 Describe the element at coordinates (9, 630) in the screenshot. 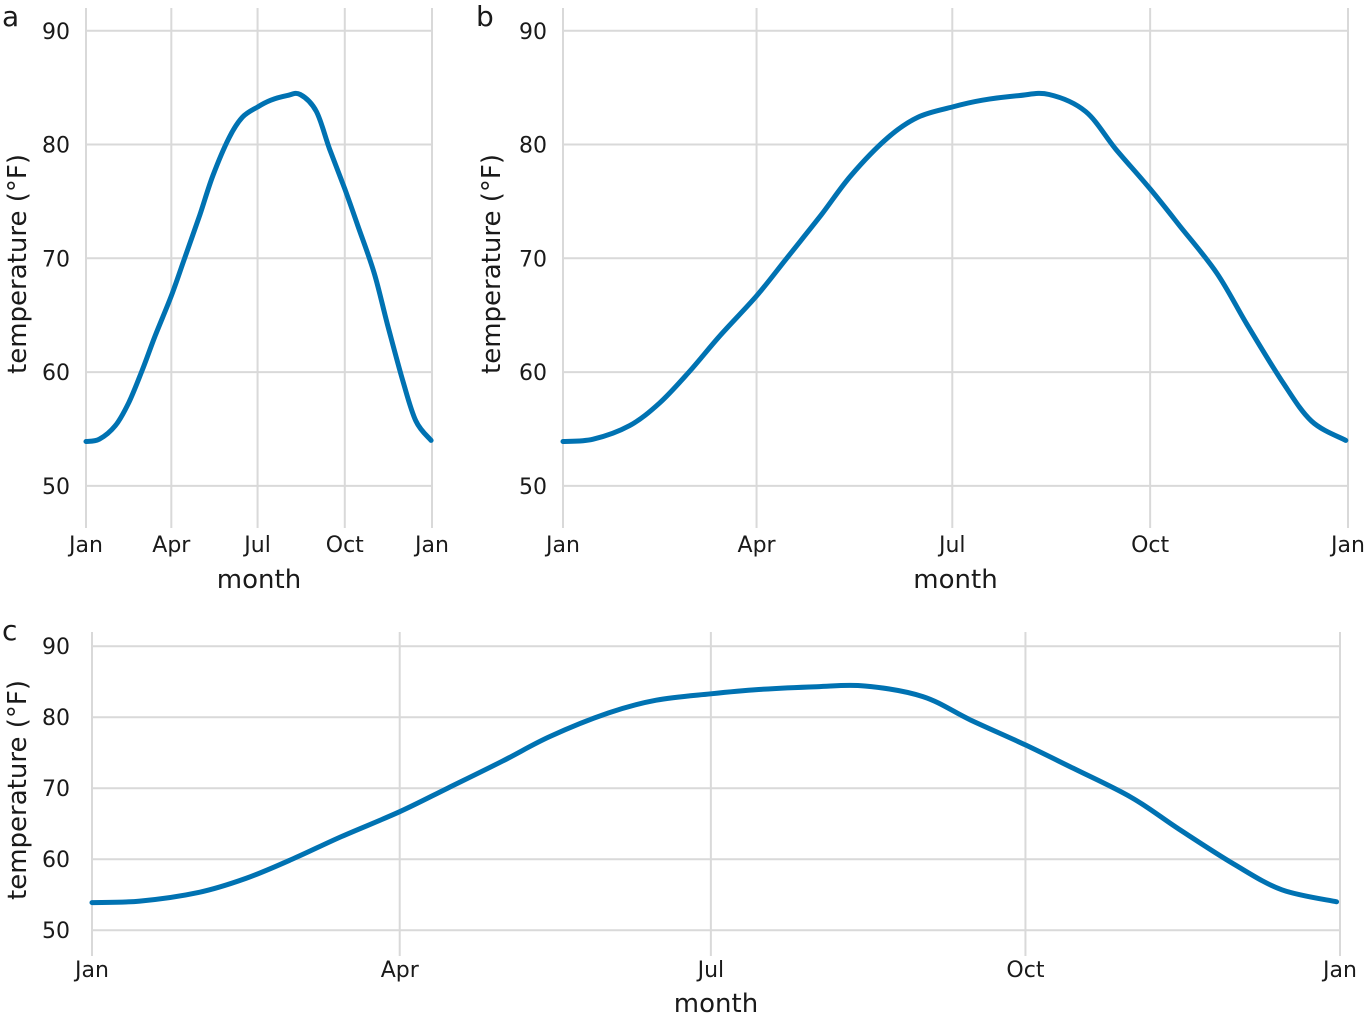

I see `panel-tag: c` at that location.